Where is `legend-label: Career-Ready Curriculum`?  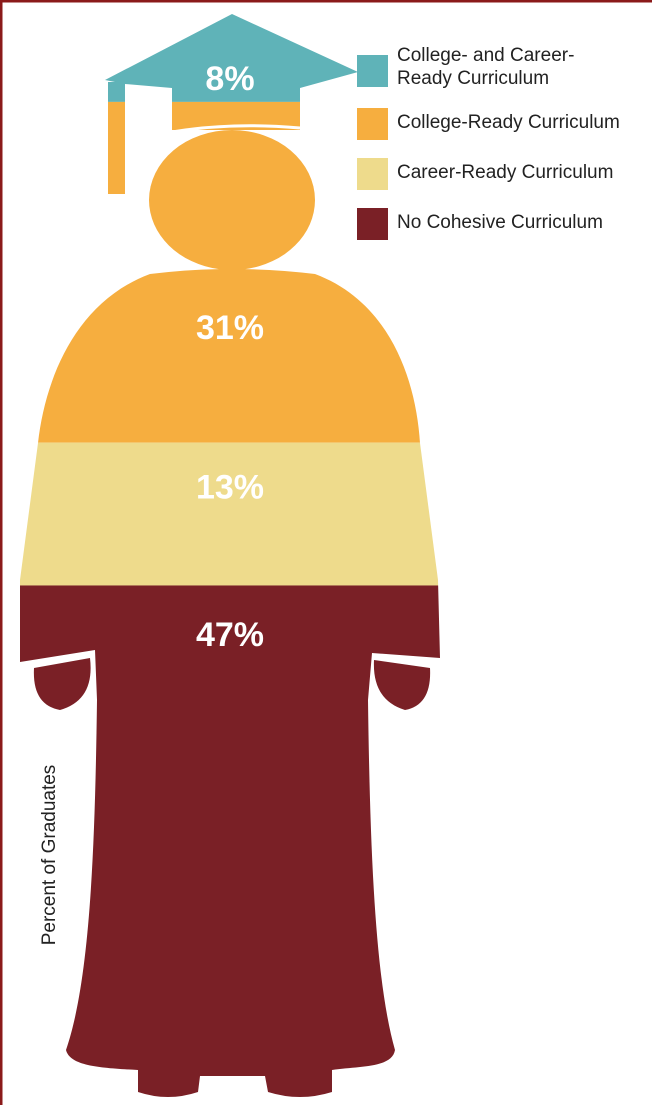 legend-label: Career-Ready Curriculum is located at coordinates (505, 172).